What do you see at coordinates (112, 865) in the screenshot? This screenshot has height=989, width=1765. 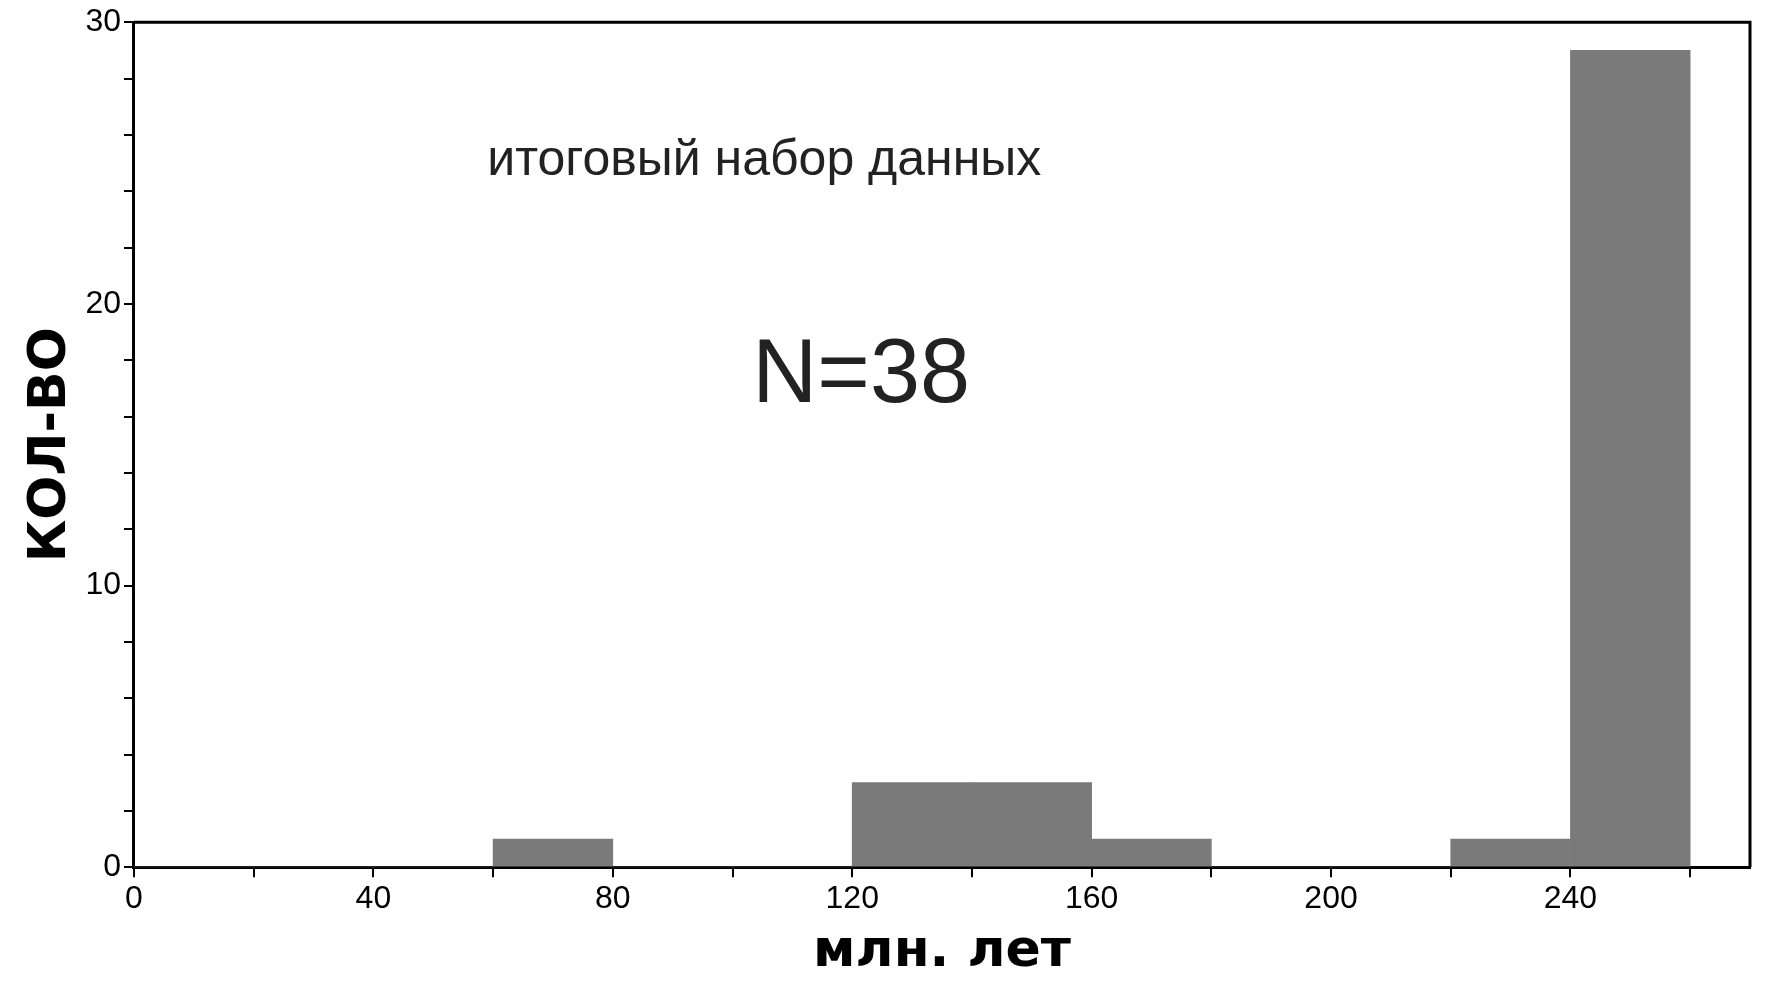 I see `y-tick-label: 0` at bounding box center [112, 865].